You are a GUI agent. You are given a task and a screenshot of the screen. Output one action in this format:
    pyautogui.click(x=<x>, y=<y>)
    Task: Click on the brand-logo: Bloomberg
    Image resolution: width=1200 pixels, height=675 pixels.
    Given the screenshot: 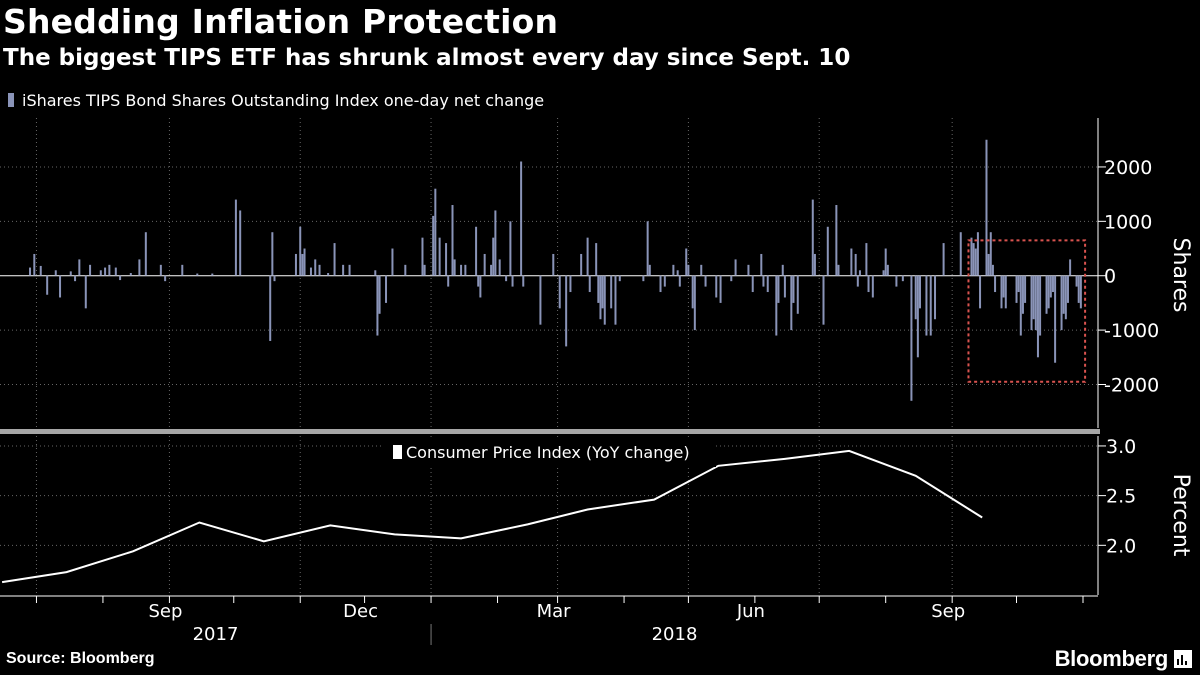 What is the action you would take?
    pyautogui.click(x=1123, y=659)
    